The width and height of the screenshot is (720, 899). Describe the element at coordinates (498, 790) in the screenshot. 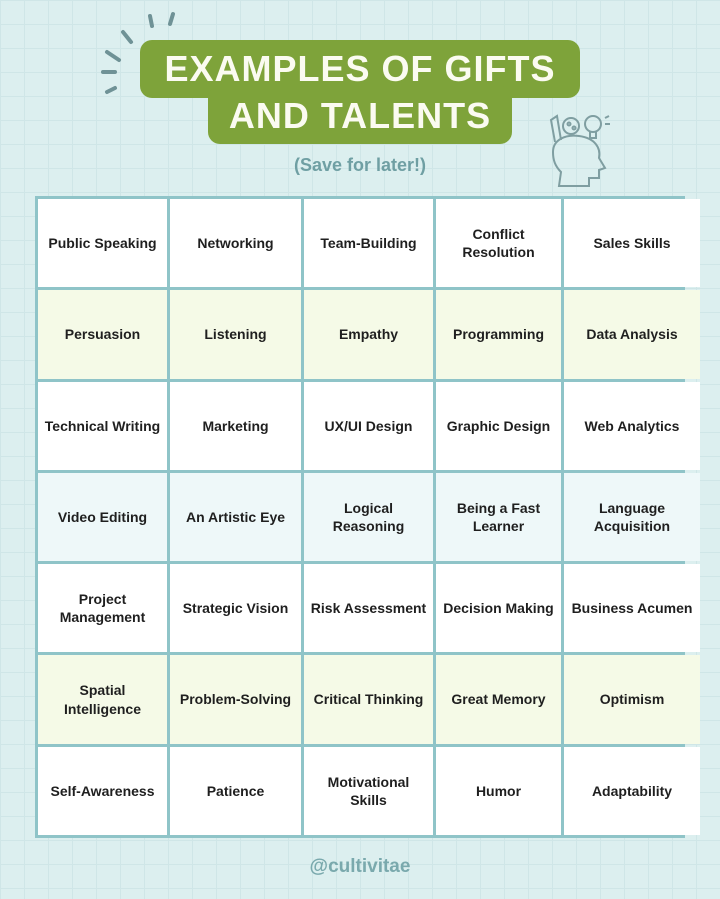

I see `grid-cell: Humor` at that location.